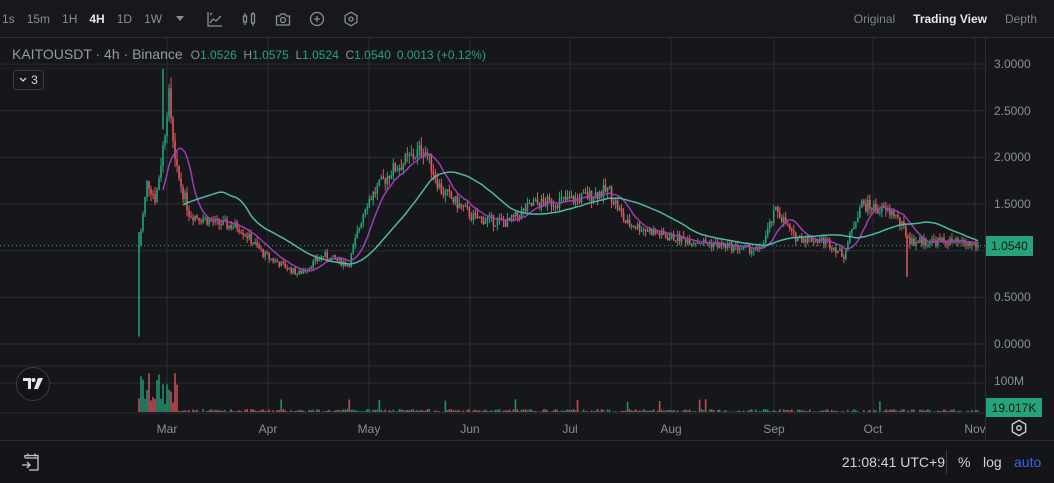 This screenshot has height=483, width=1054. I want to click on price-tick: 3.0000, so click(1012, 64).